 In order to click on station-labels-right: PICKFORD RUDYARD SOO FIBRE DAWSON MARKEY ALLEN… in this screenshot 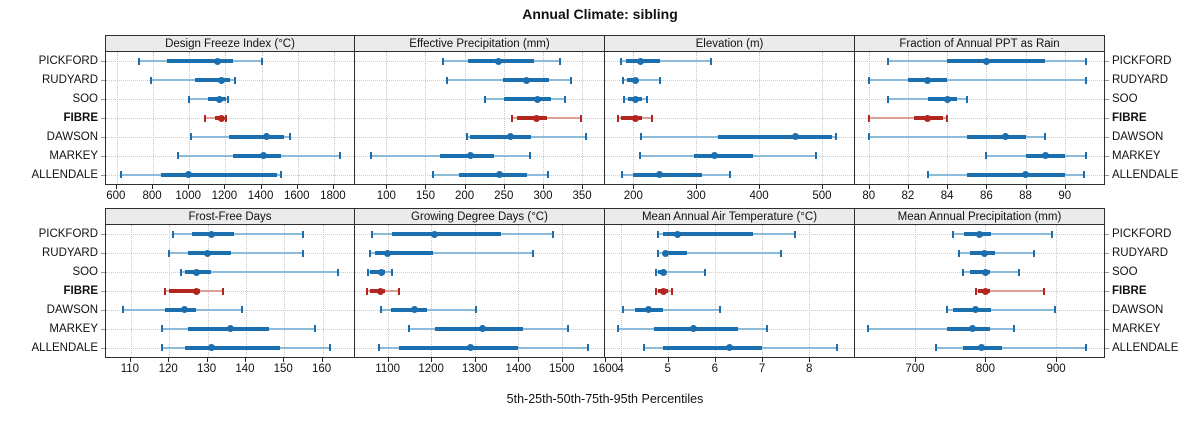, I will do `click(1152, 291)`.